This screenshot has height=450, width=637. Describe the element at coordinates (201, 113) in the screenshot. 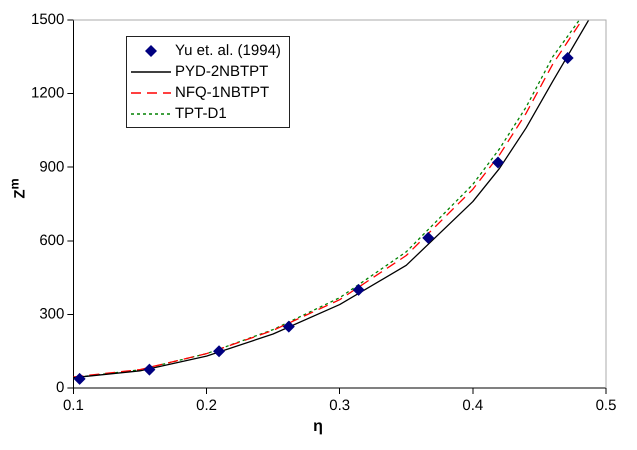

I see `legend-label: TPT-D1` at that location.